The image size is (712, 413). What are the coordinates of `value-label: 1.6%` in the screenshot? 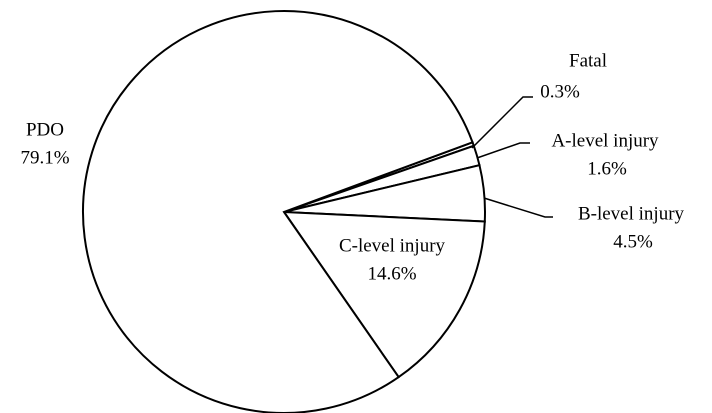 It's located at (607, 168).